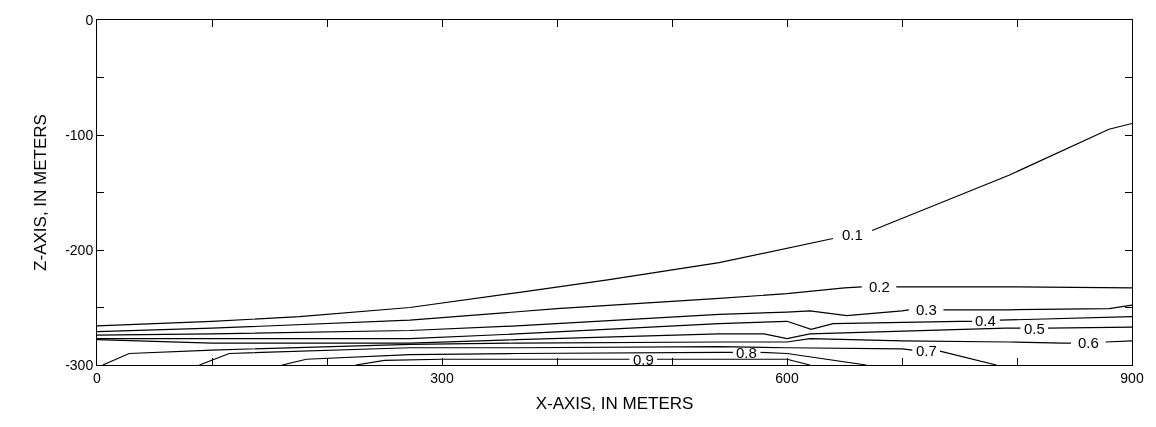  I want to click on y-tick-label: -100, so click(79, 134).